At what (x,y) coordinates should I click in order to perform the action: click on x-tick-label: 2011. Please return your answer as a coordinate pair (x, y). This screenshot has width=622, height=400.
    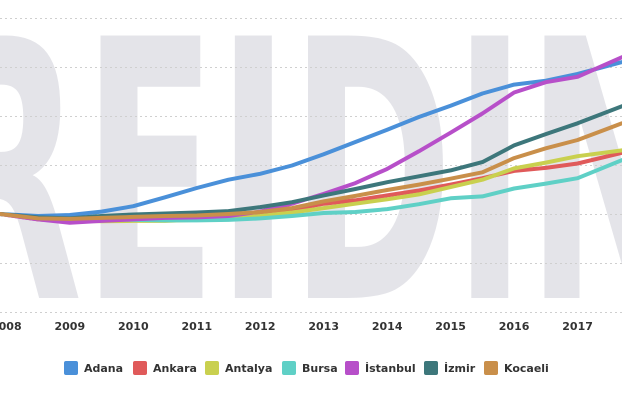
    Looking at the image, I should click on (196, 326).